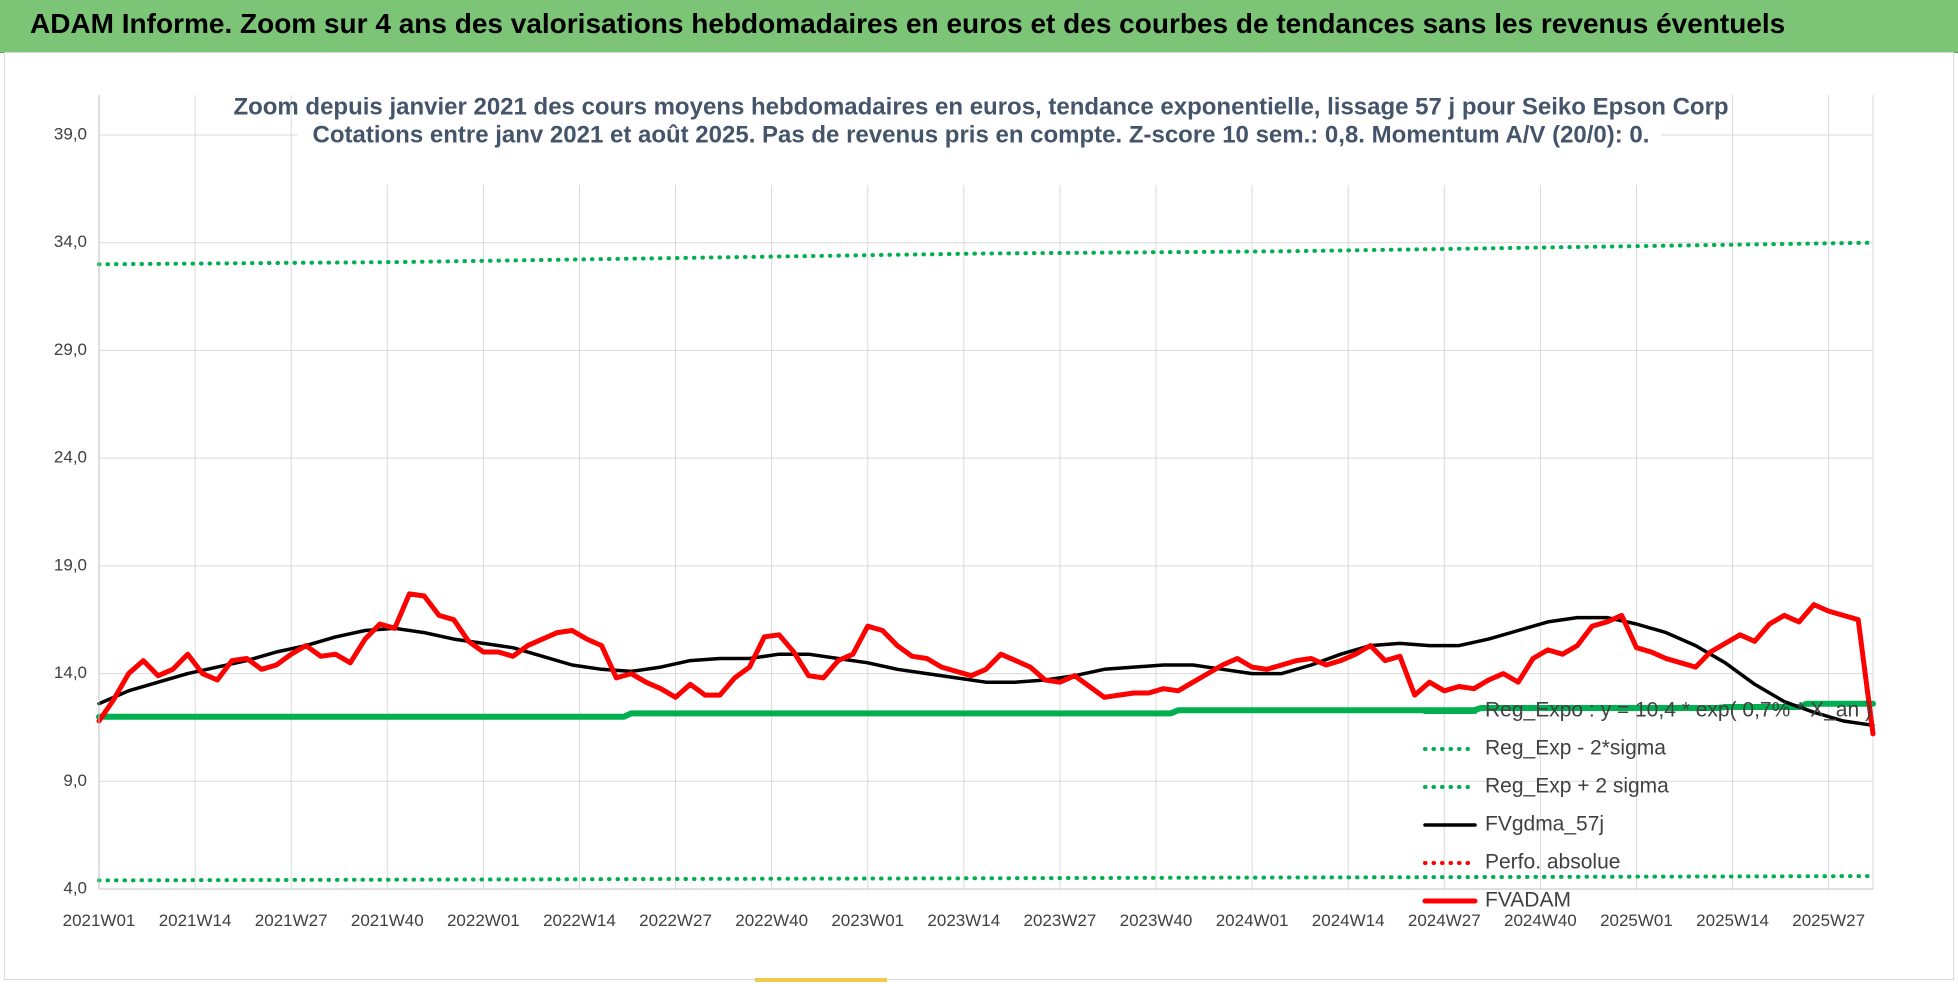 The image size is (1958, 984). I want to click on x-tick-label: 2022W14, so click(579, 920).